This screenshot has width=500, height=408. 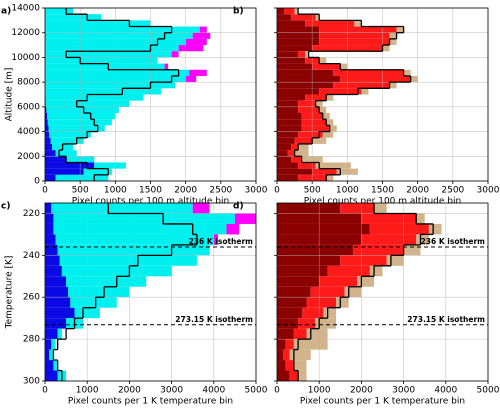 I want to click on y-tick-label: 300, so click(x=31, y=382).